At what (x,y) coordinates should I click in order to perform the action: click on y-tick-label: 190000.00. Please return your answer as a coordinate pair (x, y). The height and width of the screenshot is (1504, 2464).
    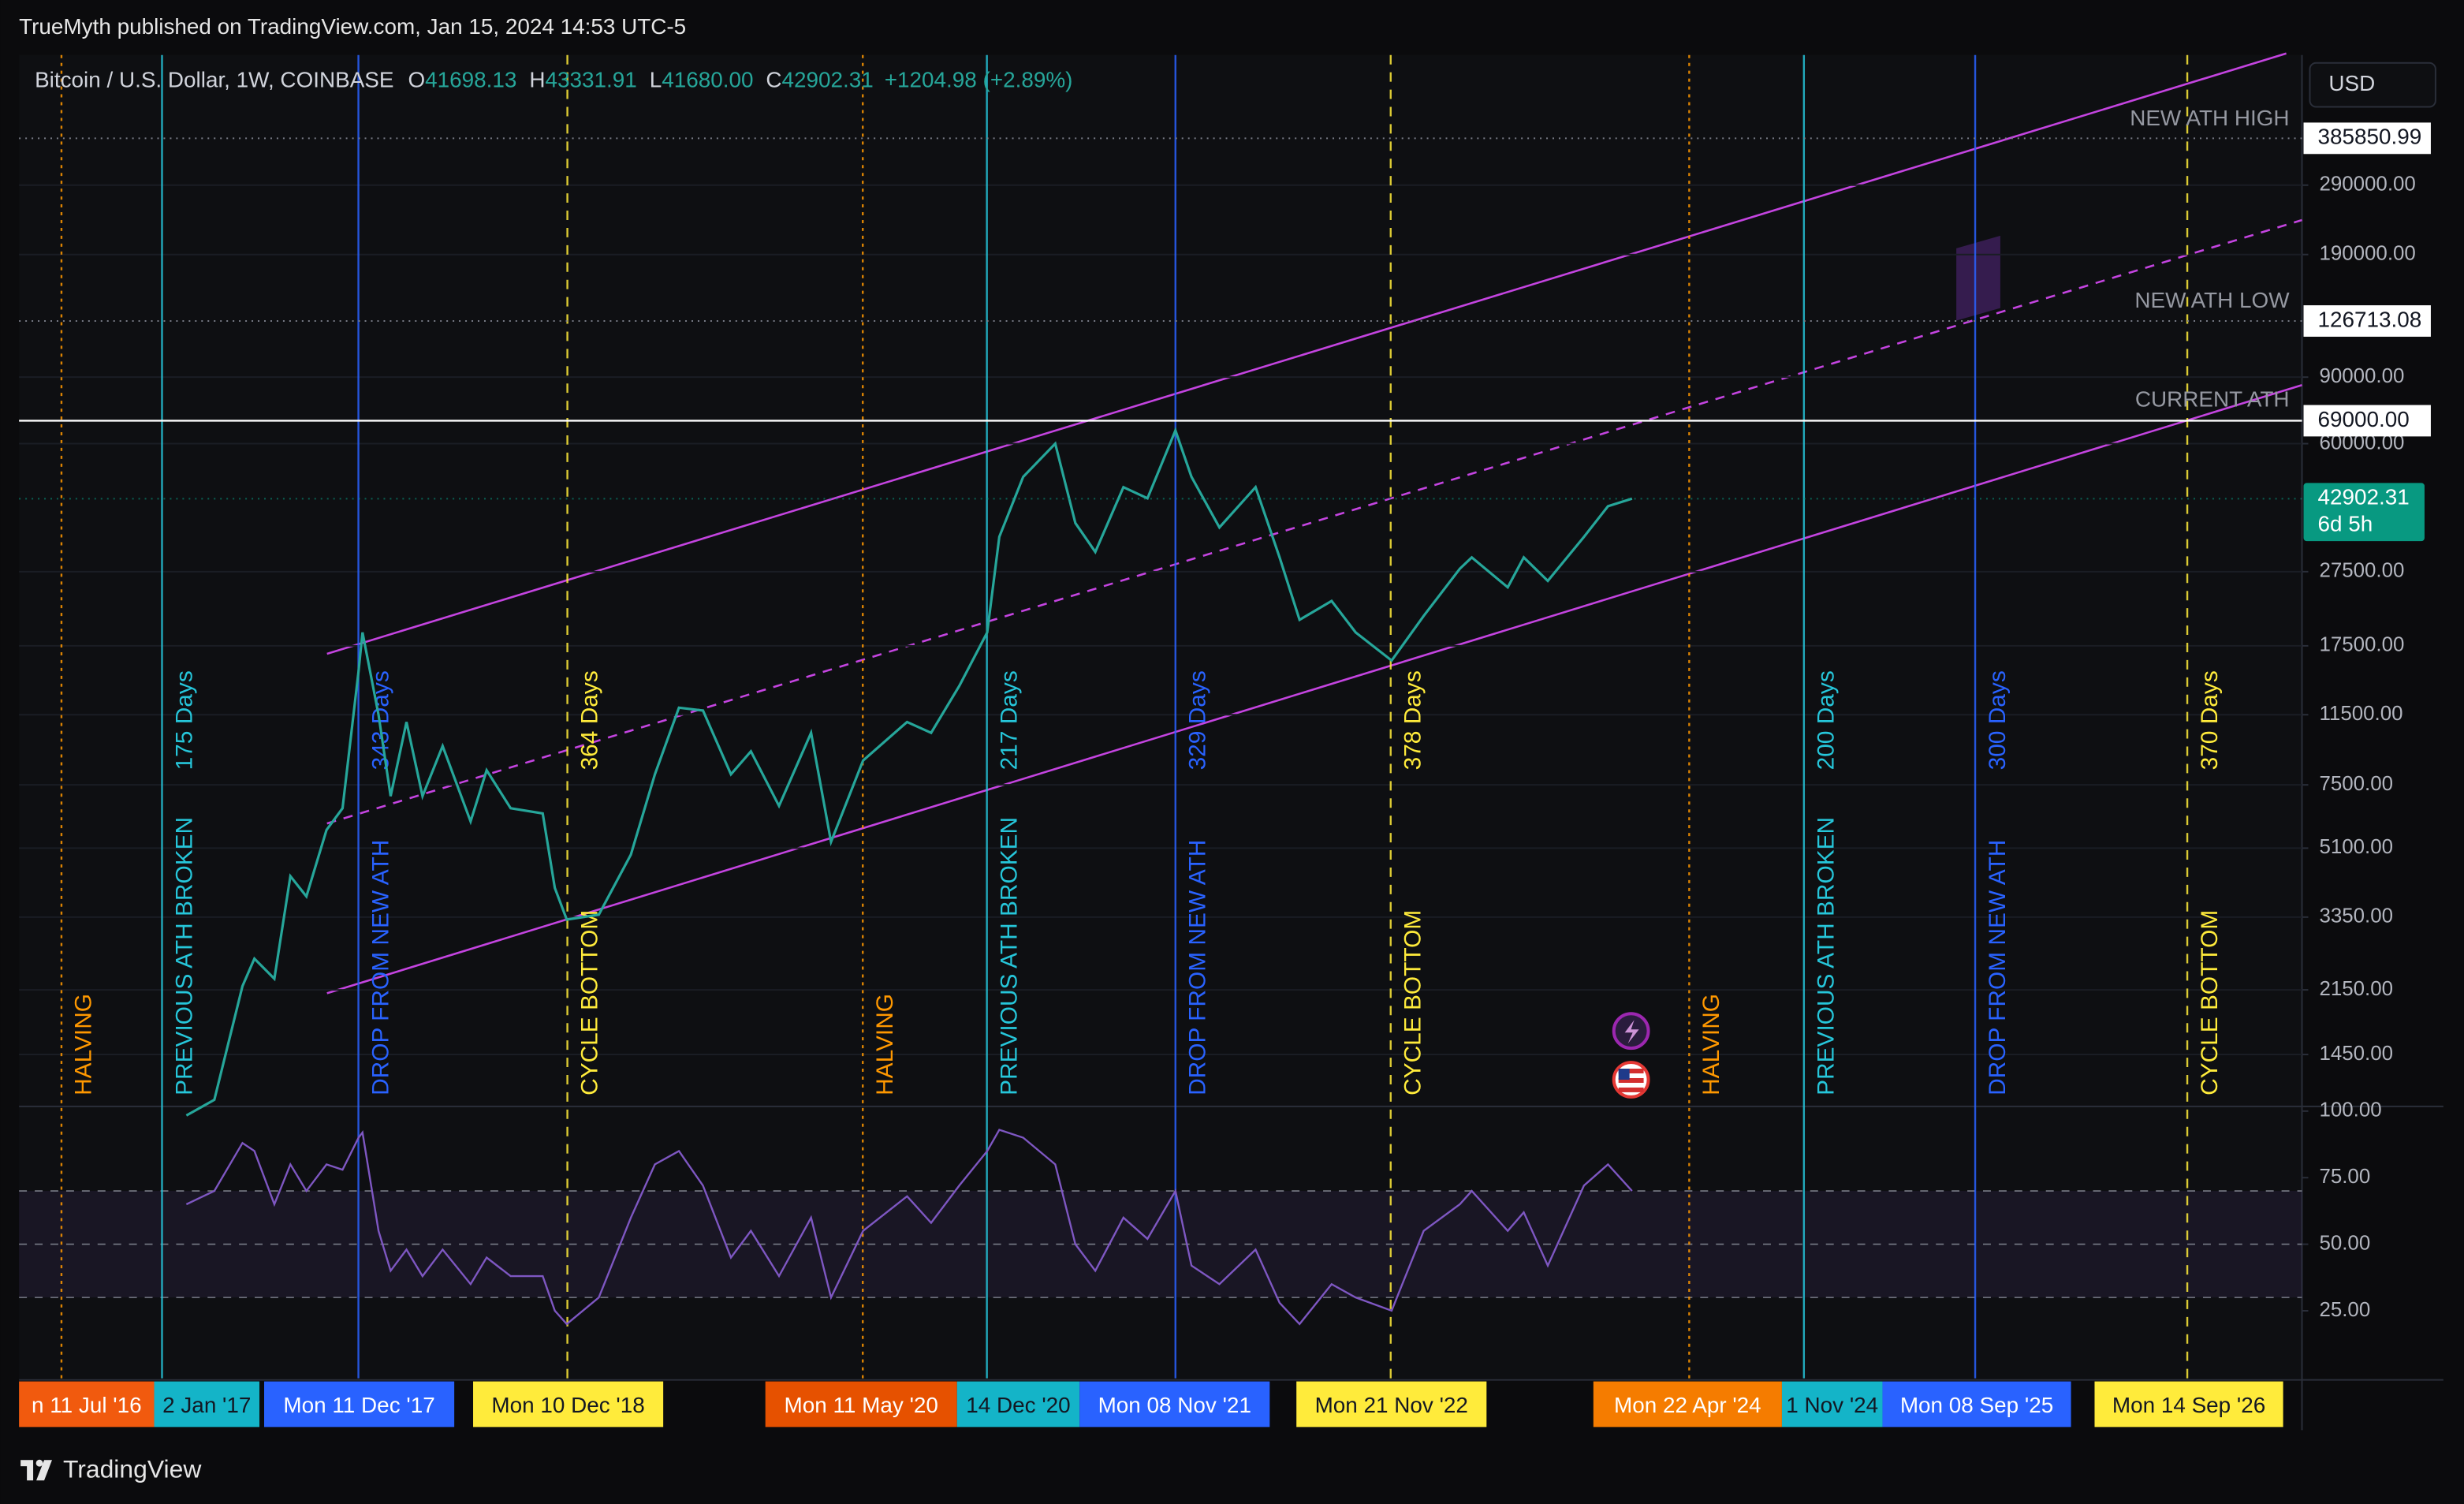
    Looking at the image, I should click on (2367, 254).